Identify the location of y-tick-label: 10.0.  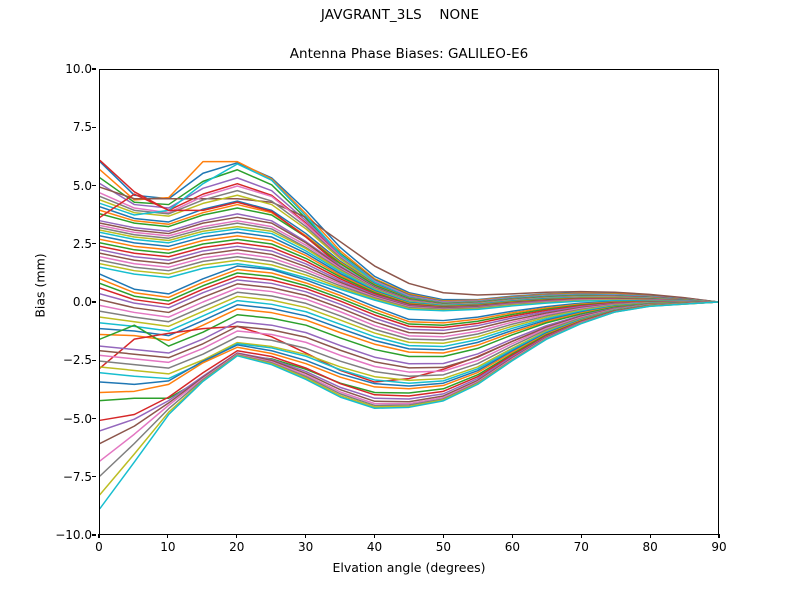
(78, 69).